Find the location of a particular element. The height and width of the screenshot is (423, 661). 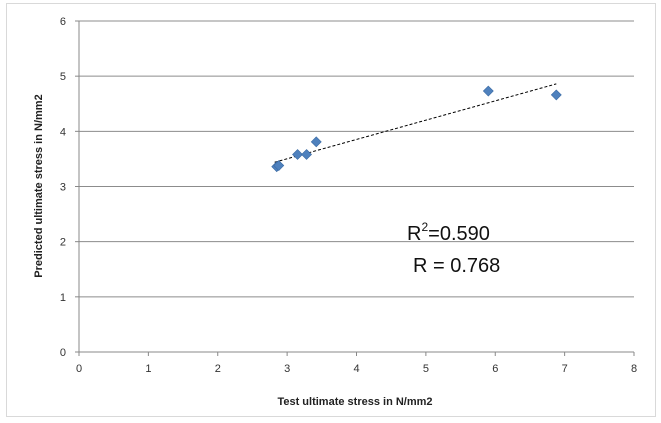

data-points is located at coordinates (416, 129).